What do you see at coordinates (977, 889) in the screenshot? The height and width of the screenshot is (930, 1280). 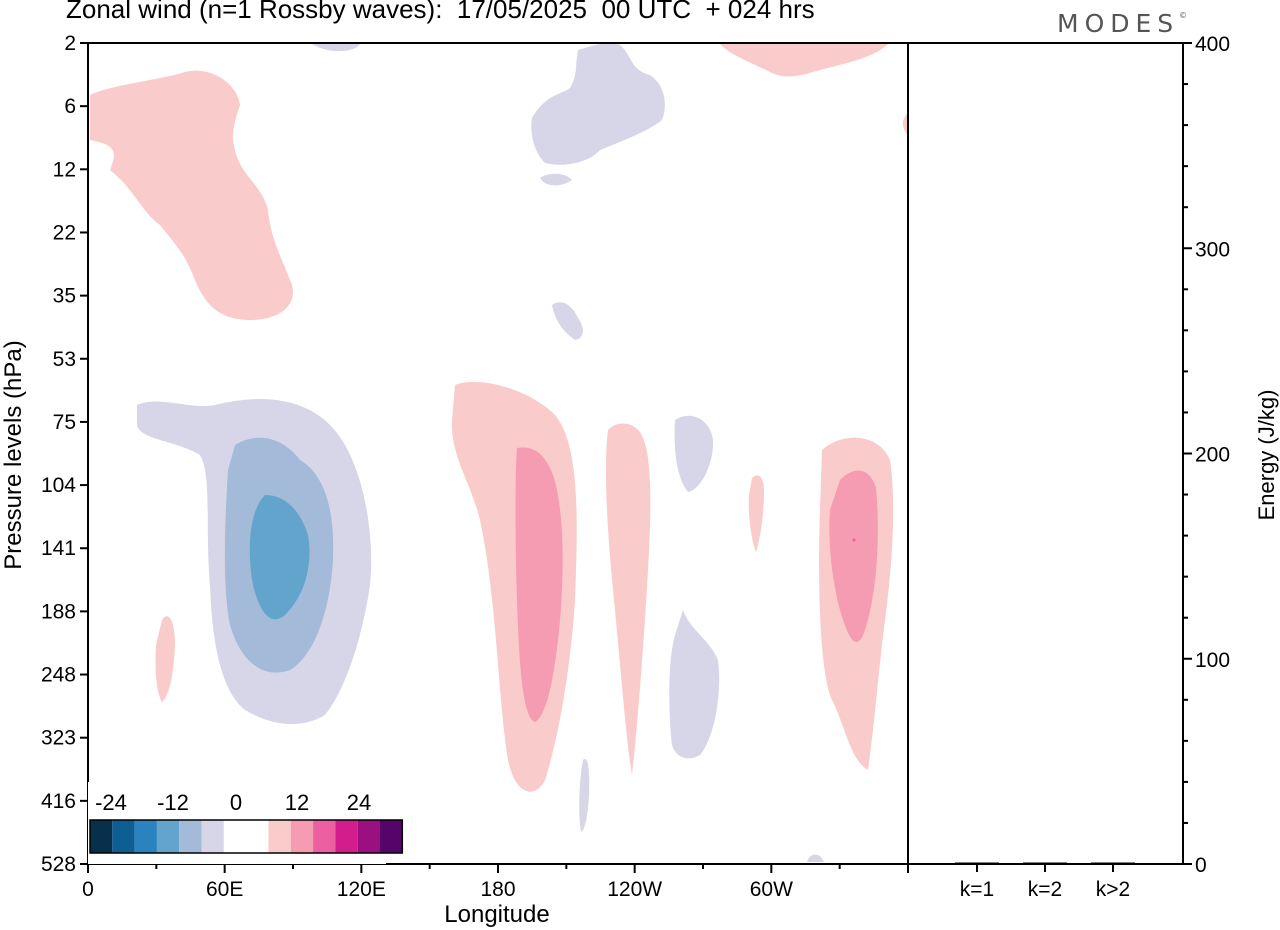 I see `bar-category-label: k=1` at bounding box center [977, 889].